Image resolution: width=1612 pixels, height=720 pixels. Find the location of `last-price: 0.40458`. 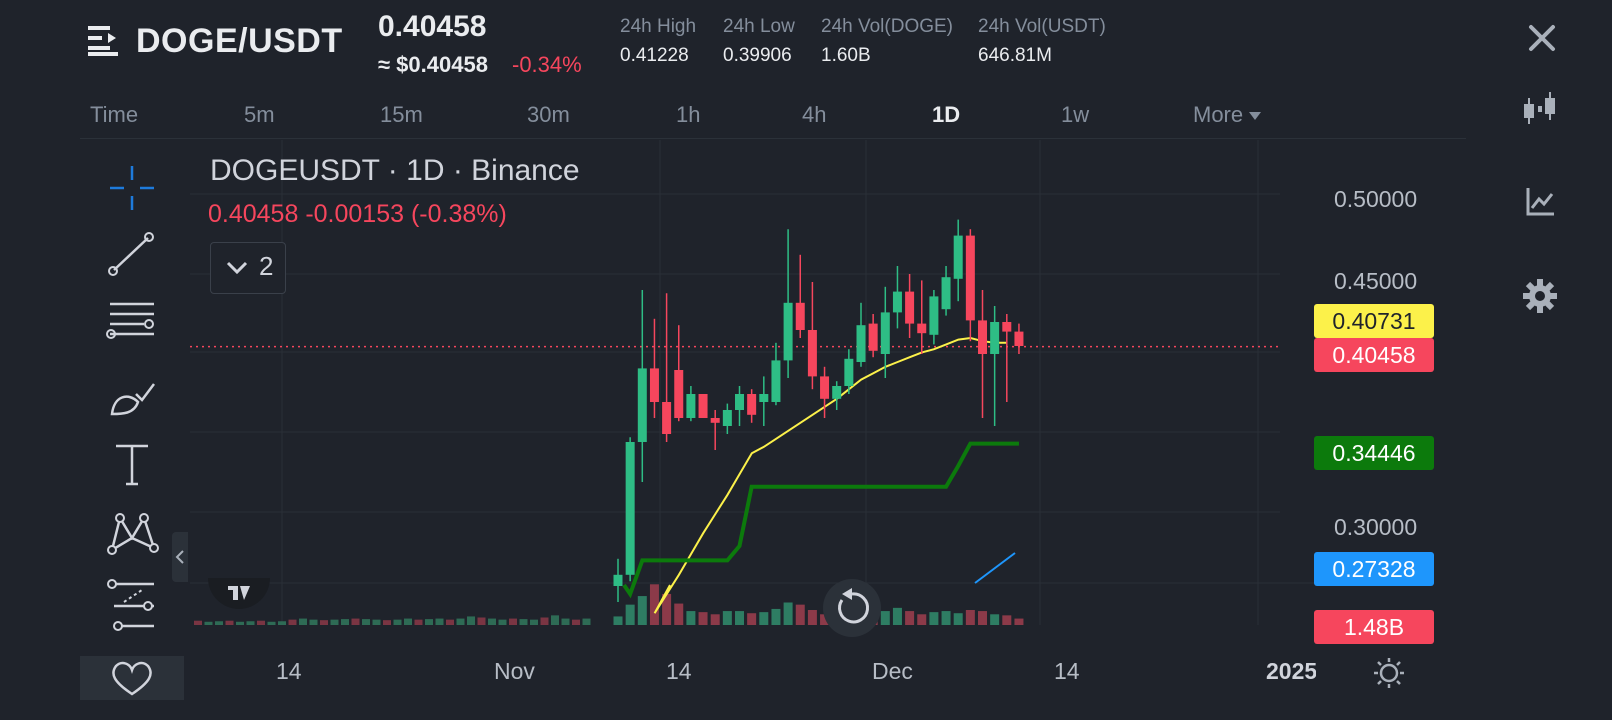

last-price: 0.40458 is located at coordinates (432, 26).